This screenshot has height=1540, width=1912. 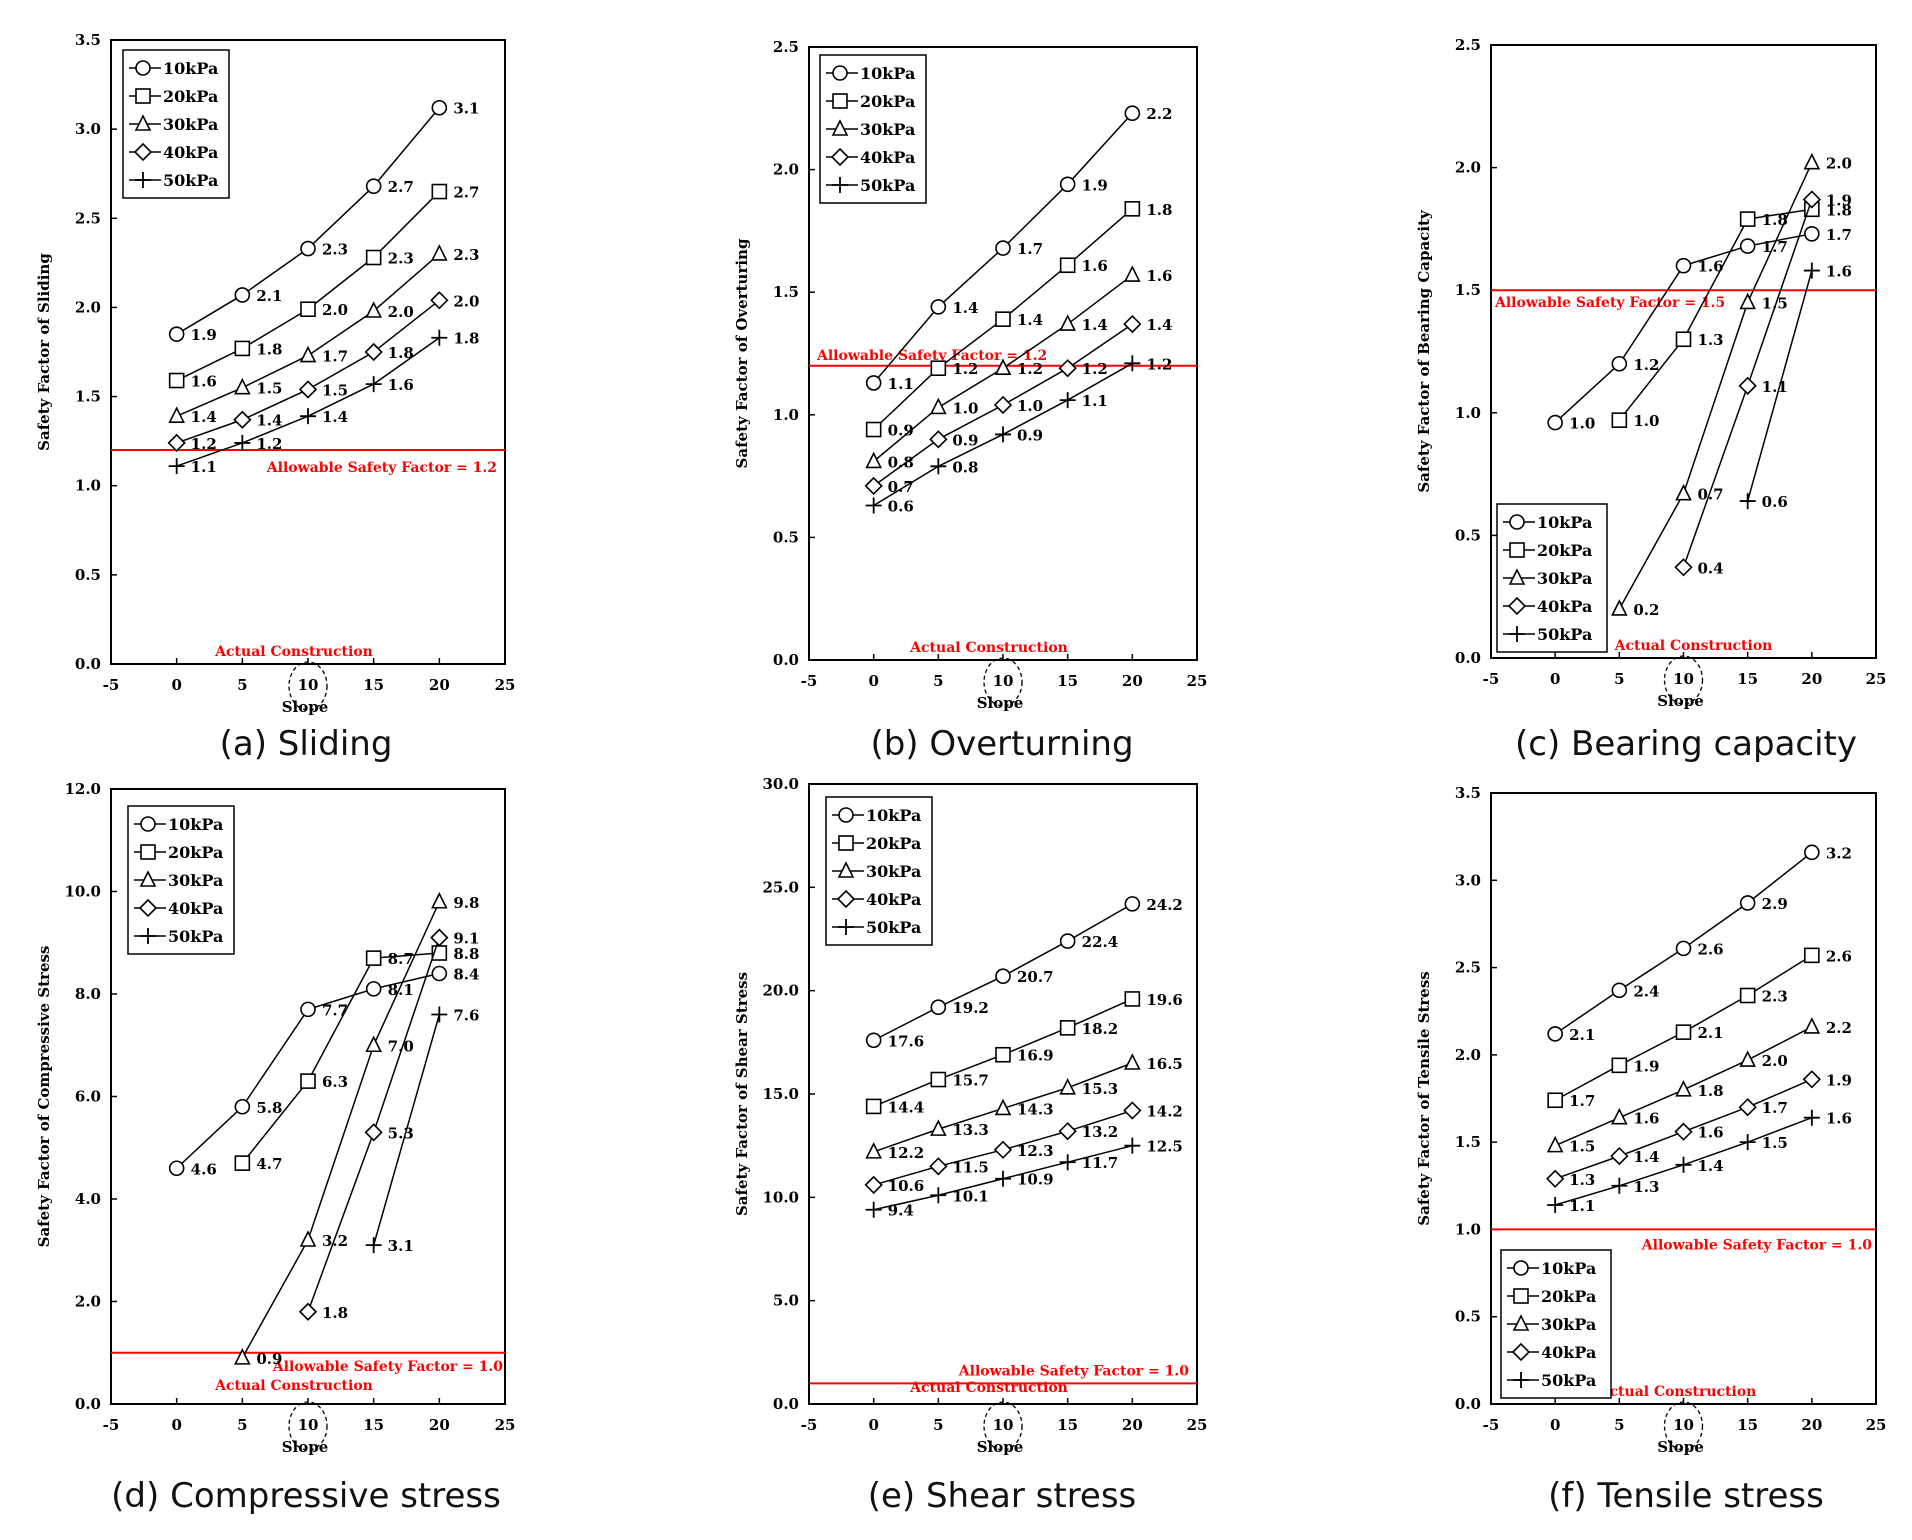 I want to click on data-label-30kPa: 7.0, so click(x=401, y=1046).